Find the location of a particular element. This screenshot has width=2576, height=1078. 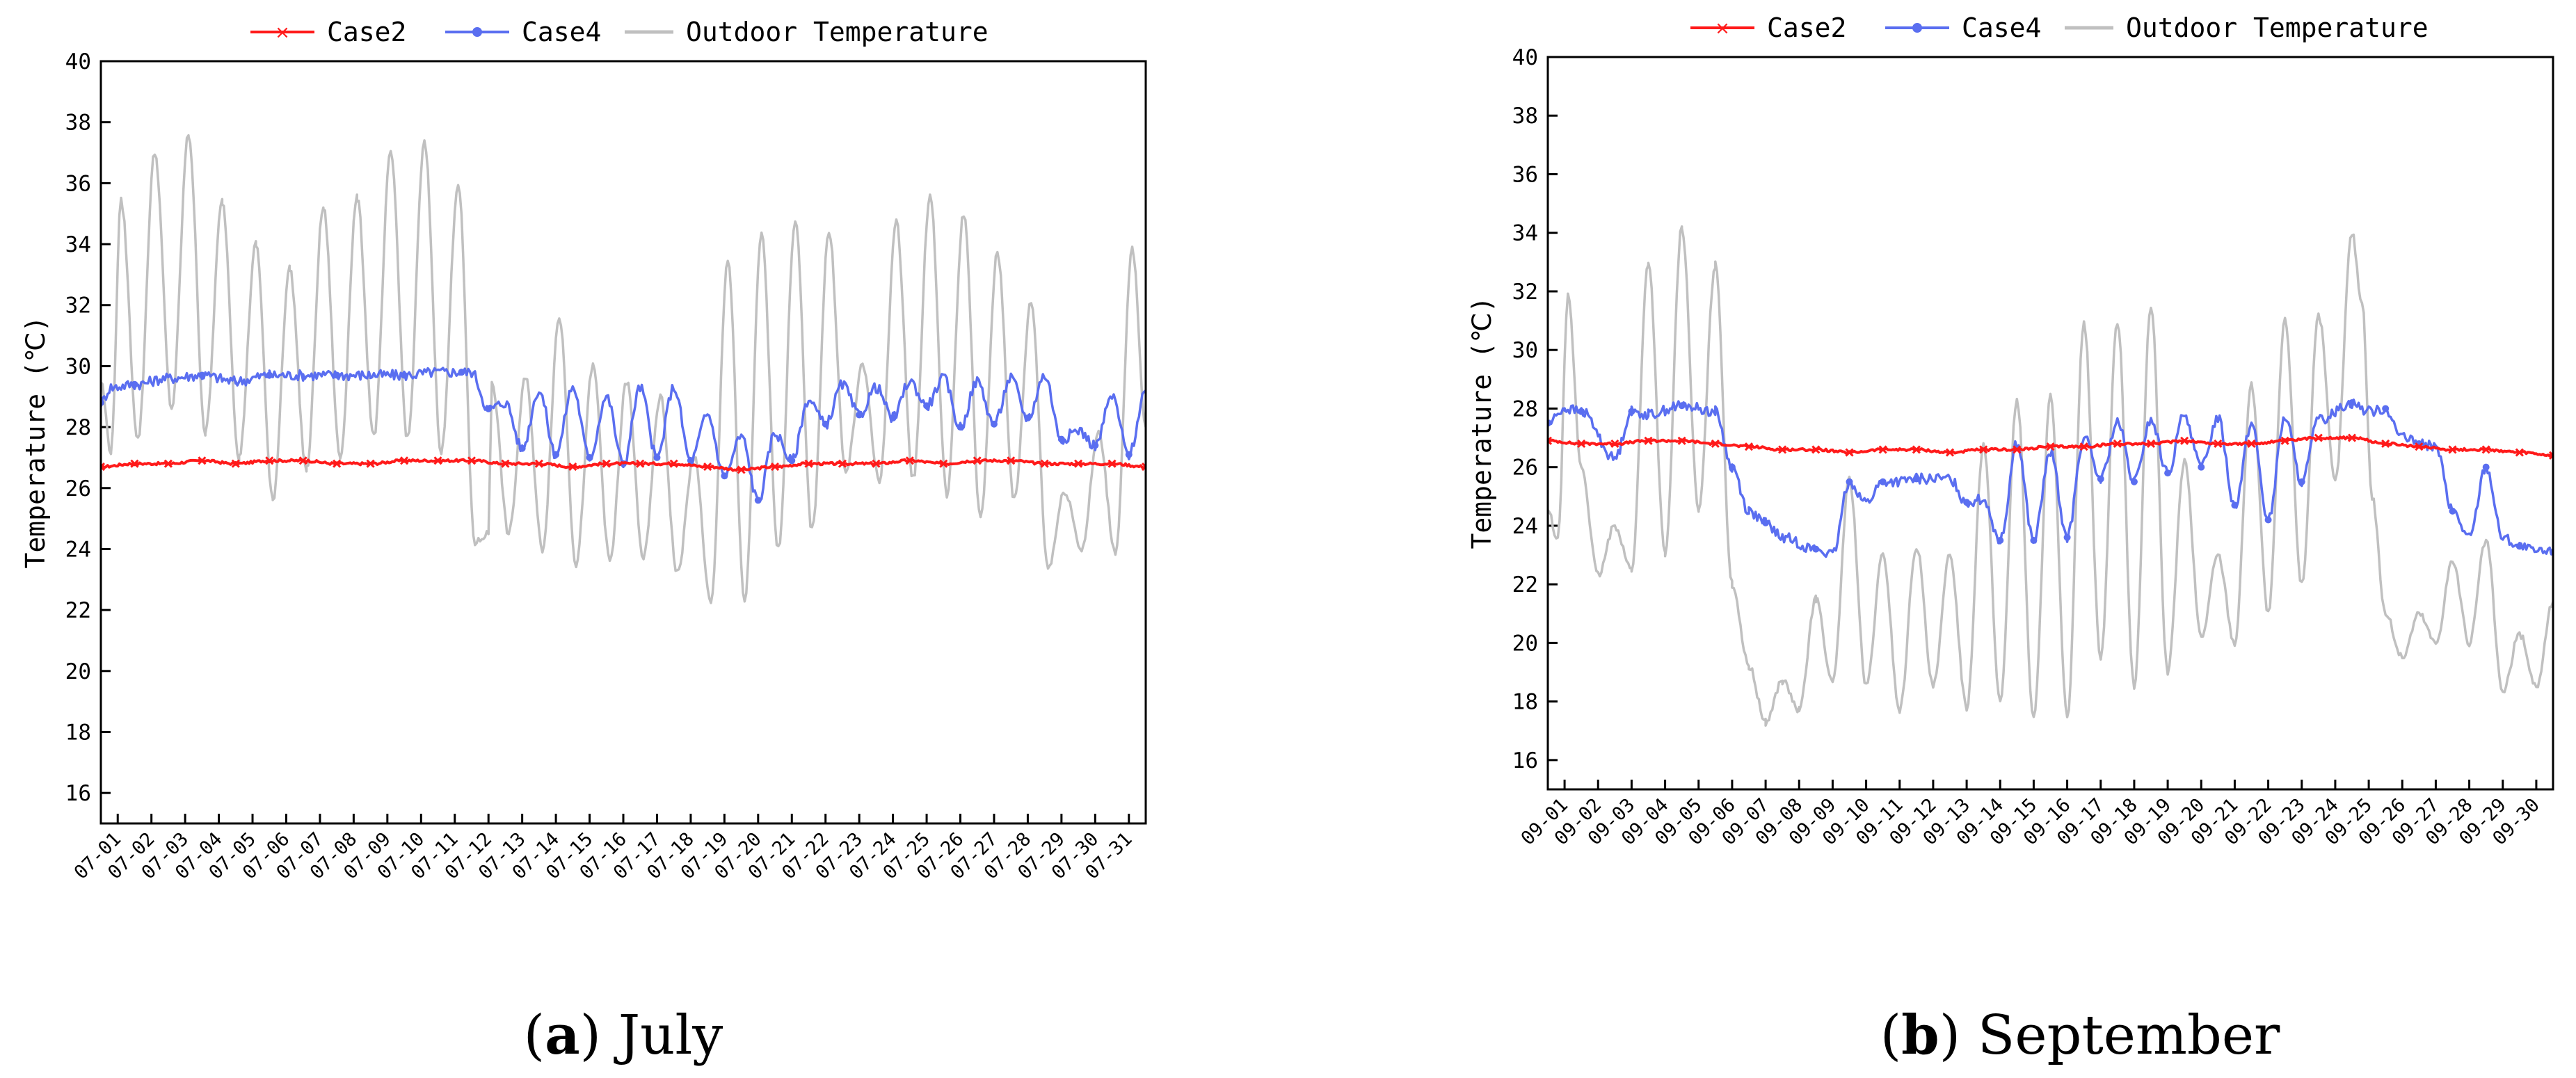

y-tick-label: 40 is located at coordinates (78, 62).